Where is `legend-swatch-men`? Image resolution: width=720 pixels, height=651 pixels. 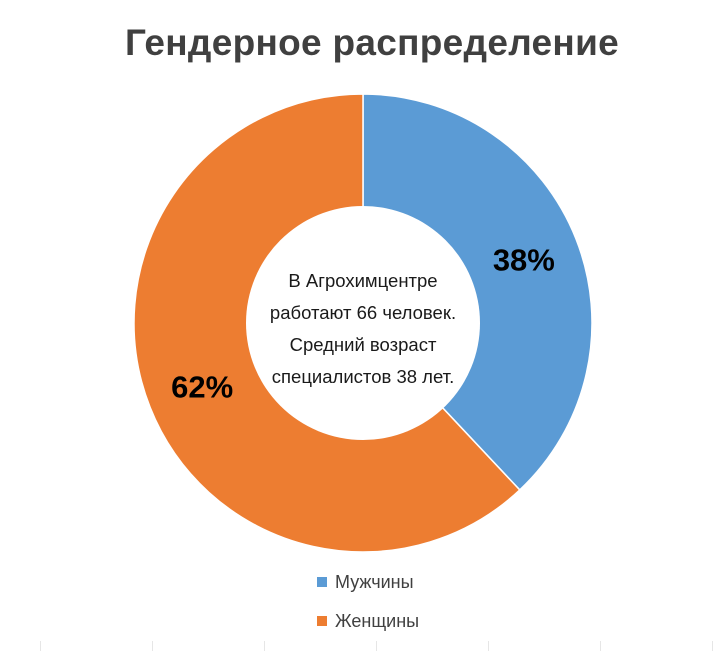 legend-swatch-men is located at coordinates (322, 582).